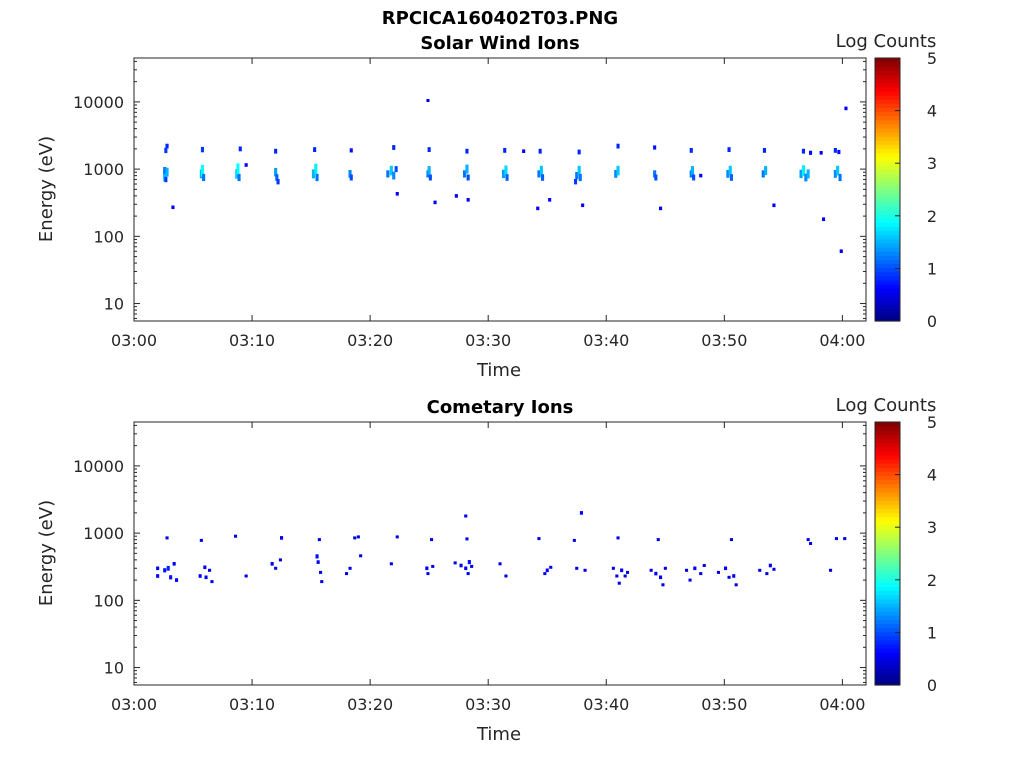  Describe the element at coordinates (488, 704) in the screenshot. I see `x-tick-label: 03:30` at that location.